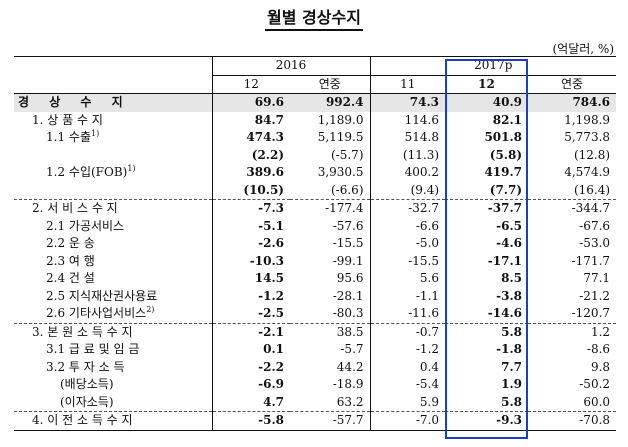 The height and width of the screenshot is (447, 628). Describe the element at coordinates (250, 385) in the screenshot. I see `table-cell: -6.9` at that location.